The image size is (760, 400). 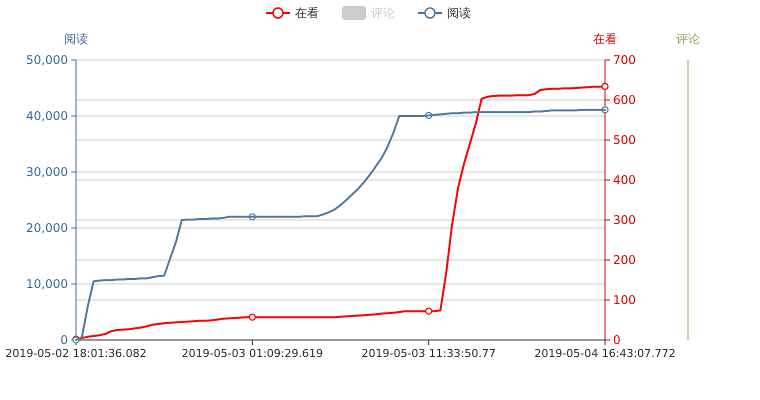 I want to click on legend-label: 阅读, so click(x=459, y=13).